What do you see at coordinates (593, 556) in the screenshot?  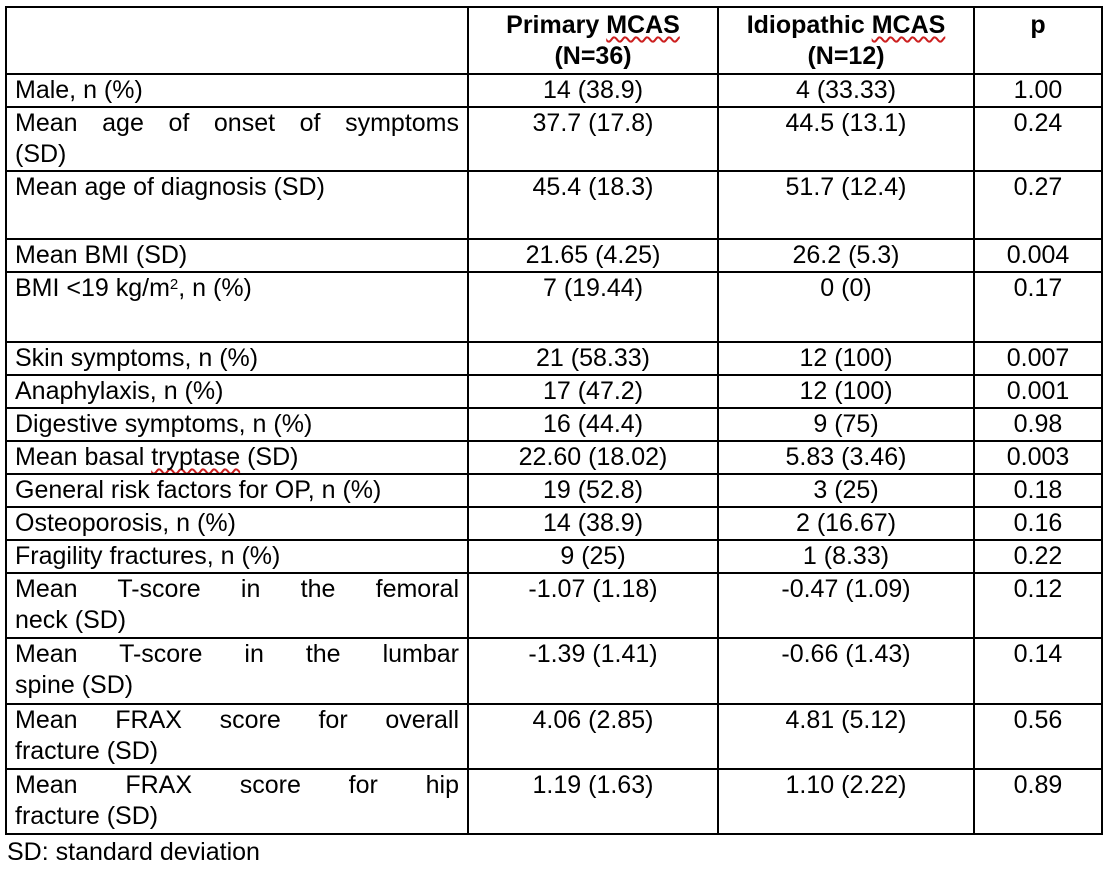 I see `primary-mcas-value: 9 (25)` at bounding box center [593, 556].